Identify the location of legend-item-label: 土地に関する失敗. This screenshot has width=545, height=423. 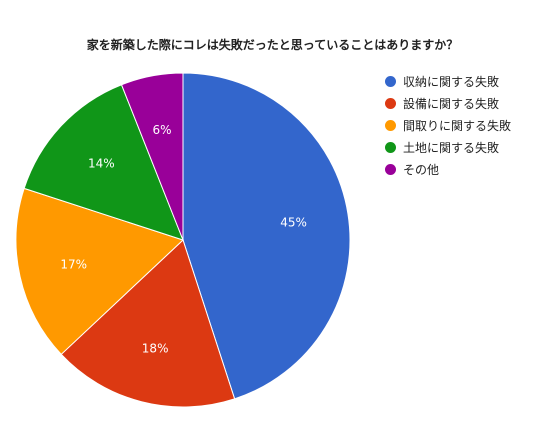
(451, 147).